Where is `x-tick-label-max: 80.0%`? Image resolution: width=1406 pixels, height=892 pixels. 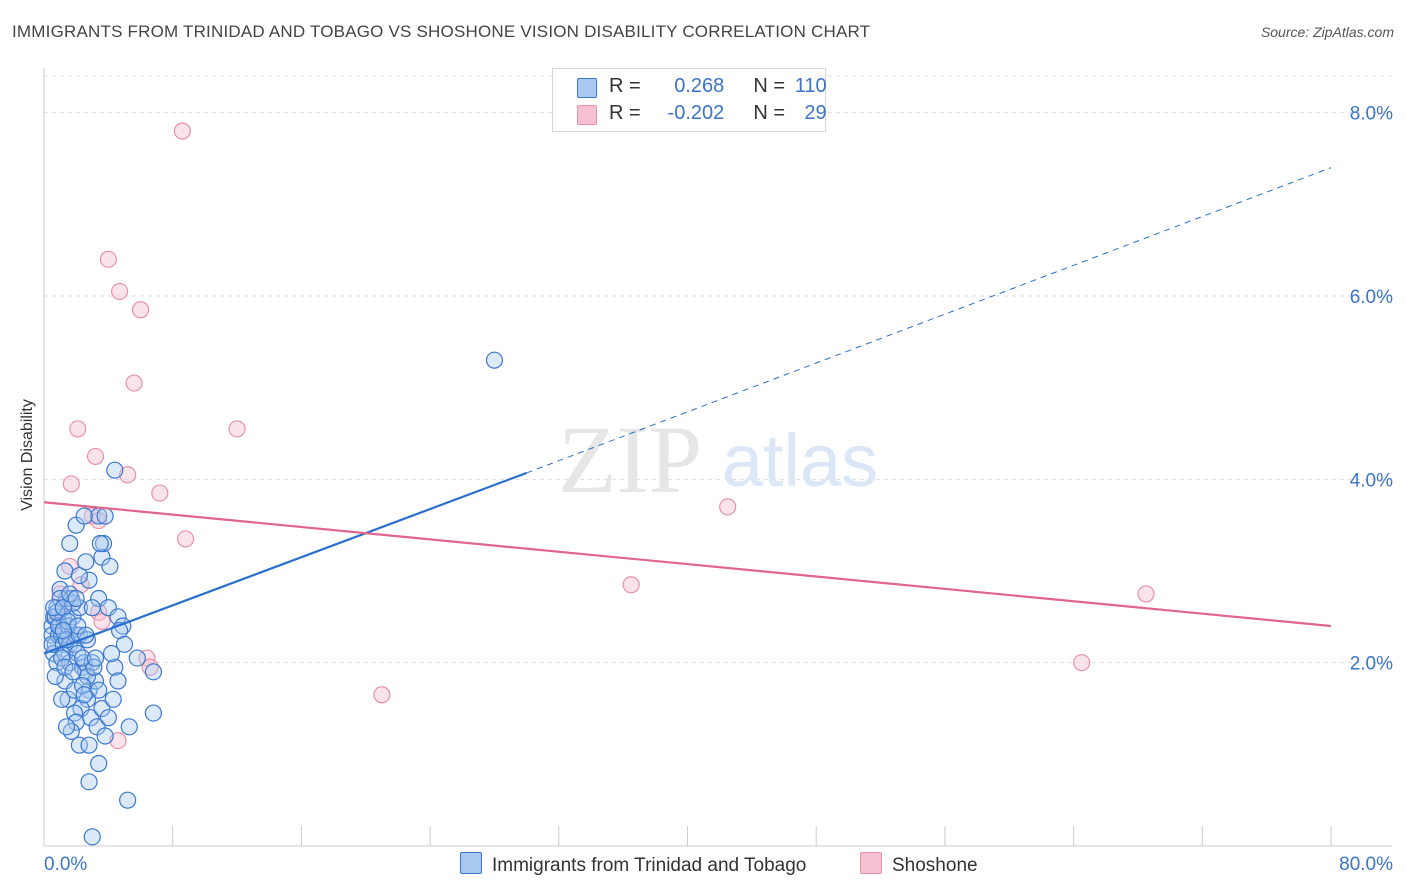 x-tick-label-max: 80.0% is located at coordinates (1366, 864).